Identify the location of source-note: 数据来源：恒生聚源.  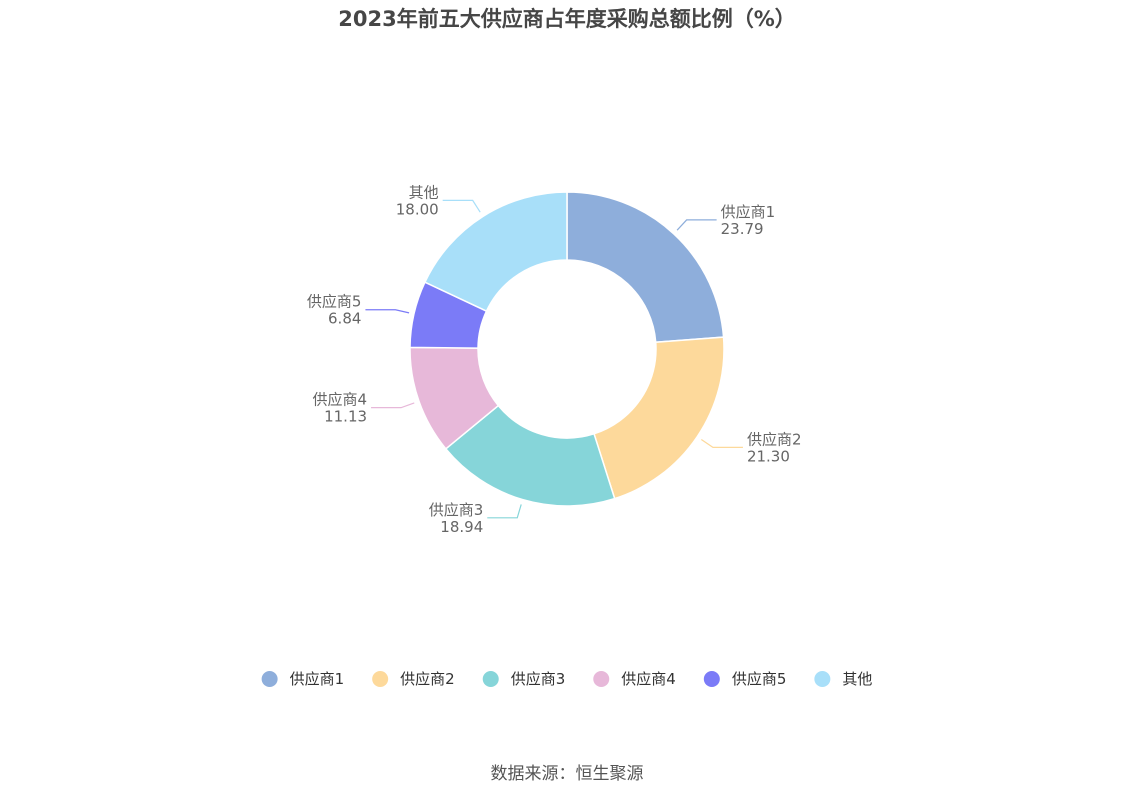
(567, 774).